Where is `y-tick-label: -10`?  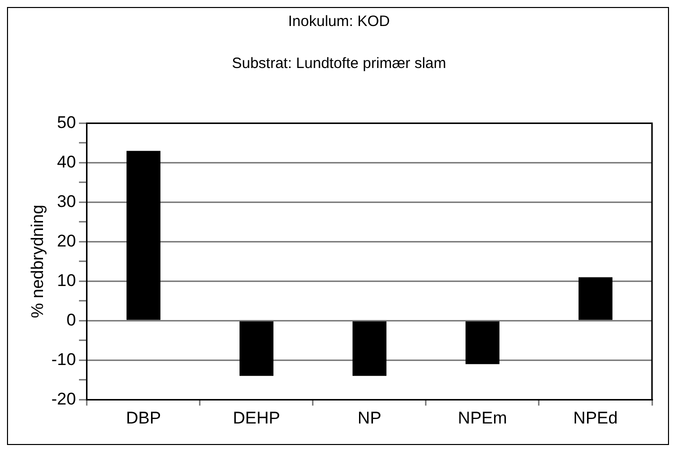 y-tick-label: -10 is located at coordinates (63, 359).